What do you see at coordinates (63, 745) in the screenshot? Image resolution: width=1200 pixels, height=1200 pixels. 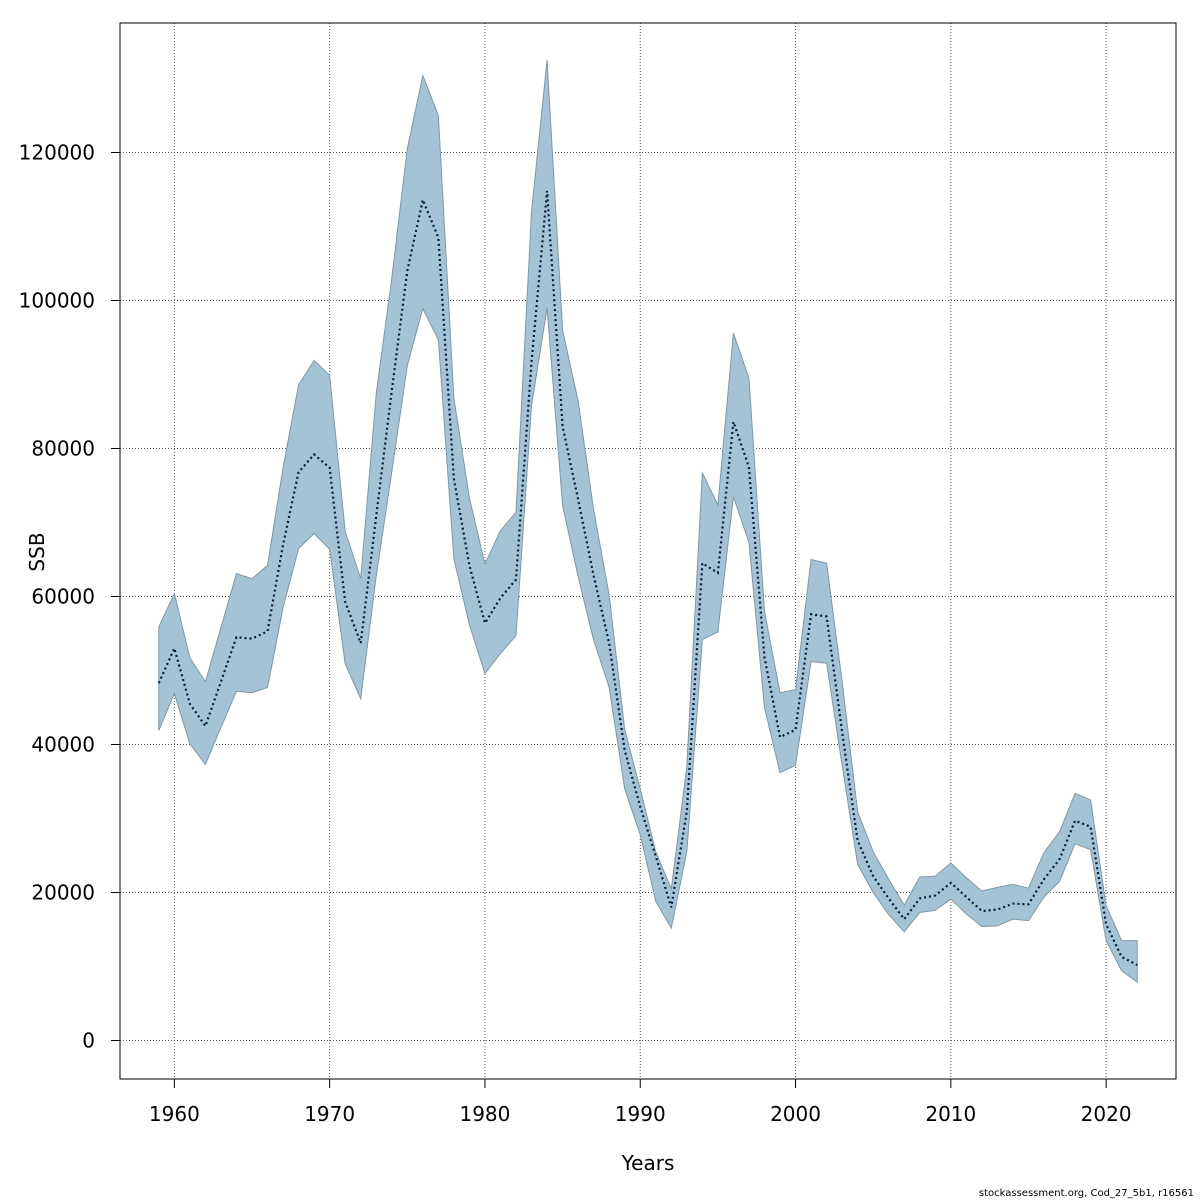 I see `y-tick-label: 40000` at bounding box center [63, 745].